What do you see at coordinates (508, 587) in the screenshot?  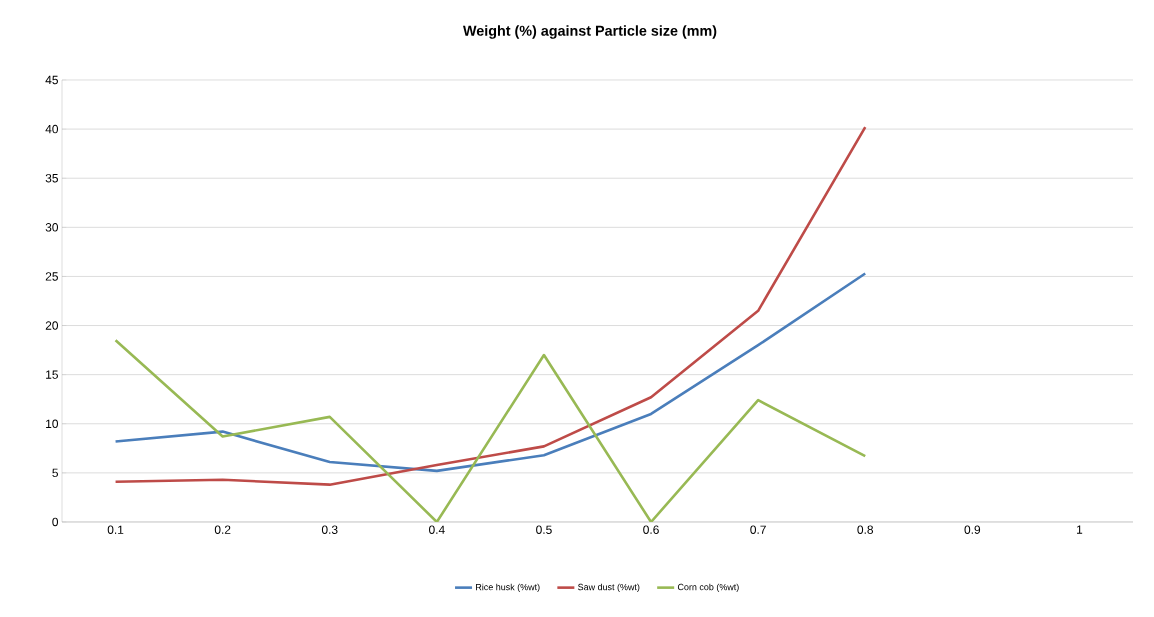 I see `legend-label: Rice husk (%wt)` at bounding box center [508, 587].